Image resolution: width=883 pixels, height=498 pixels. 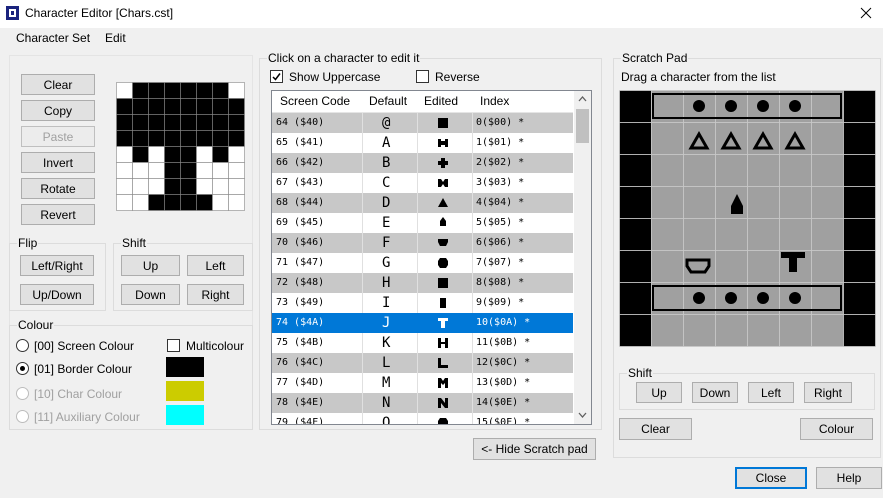 I want to click on scratch-colour-button: Colour, so click(x=836, y=429).